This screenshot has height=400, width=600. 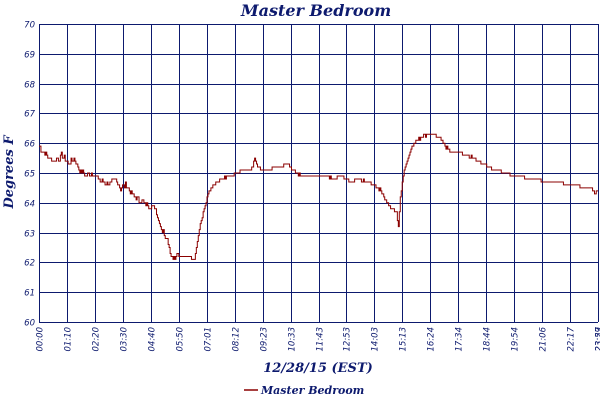 I want to click on x-tick-label: 12:53, so click(x=348, y=339).